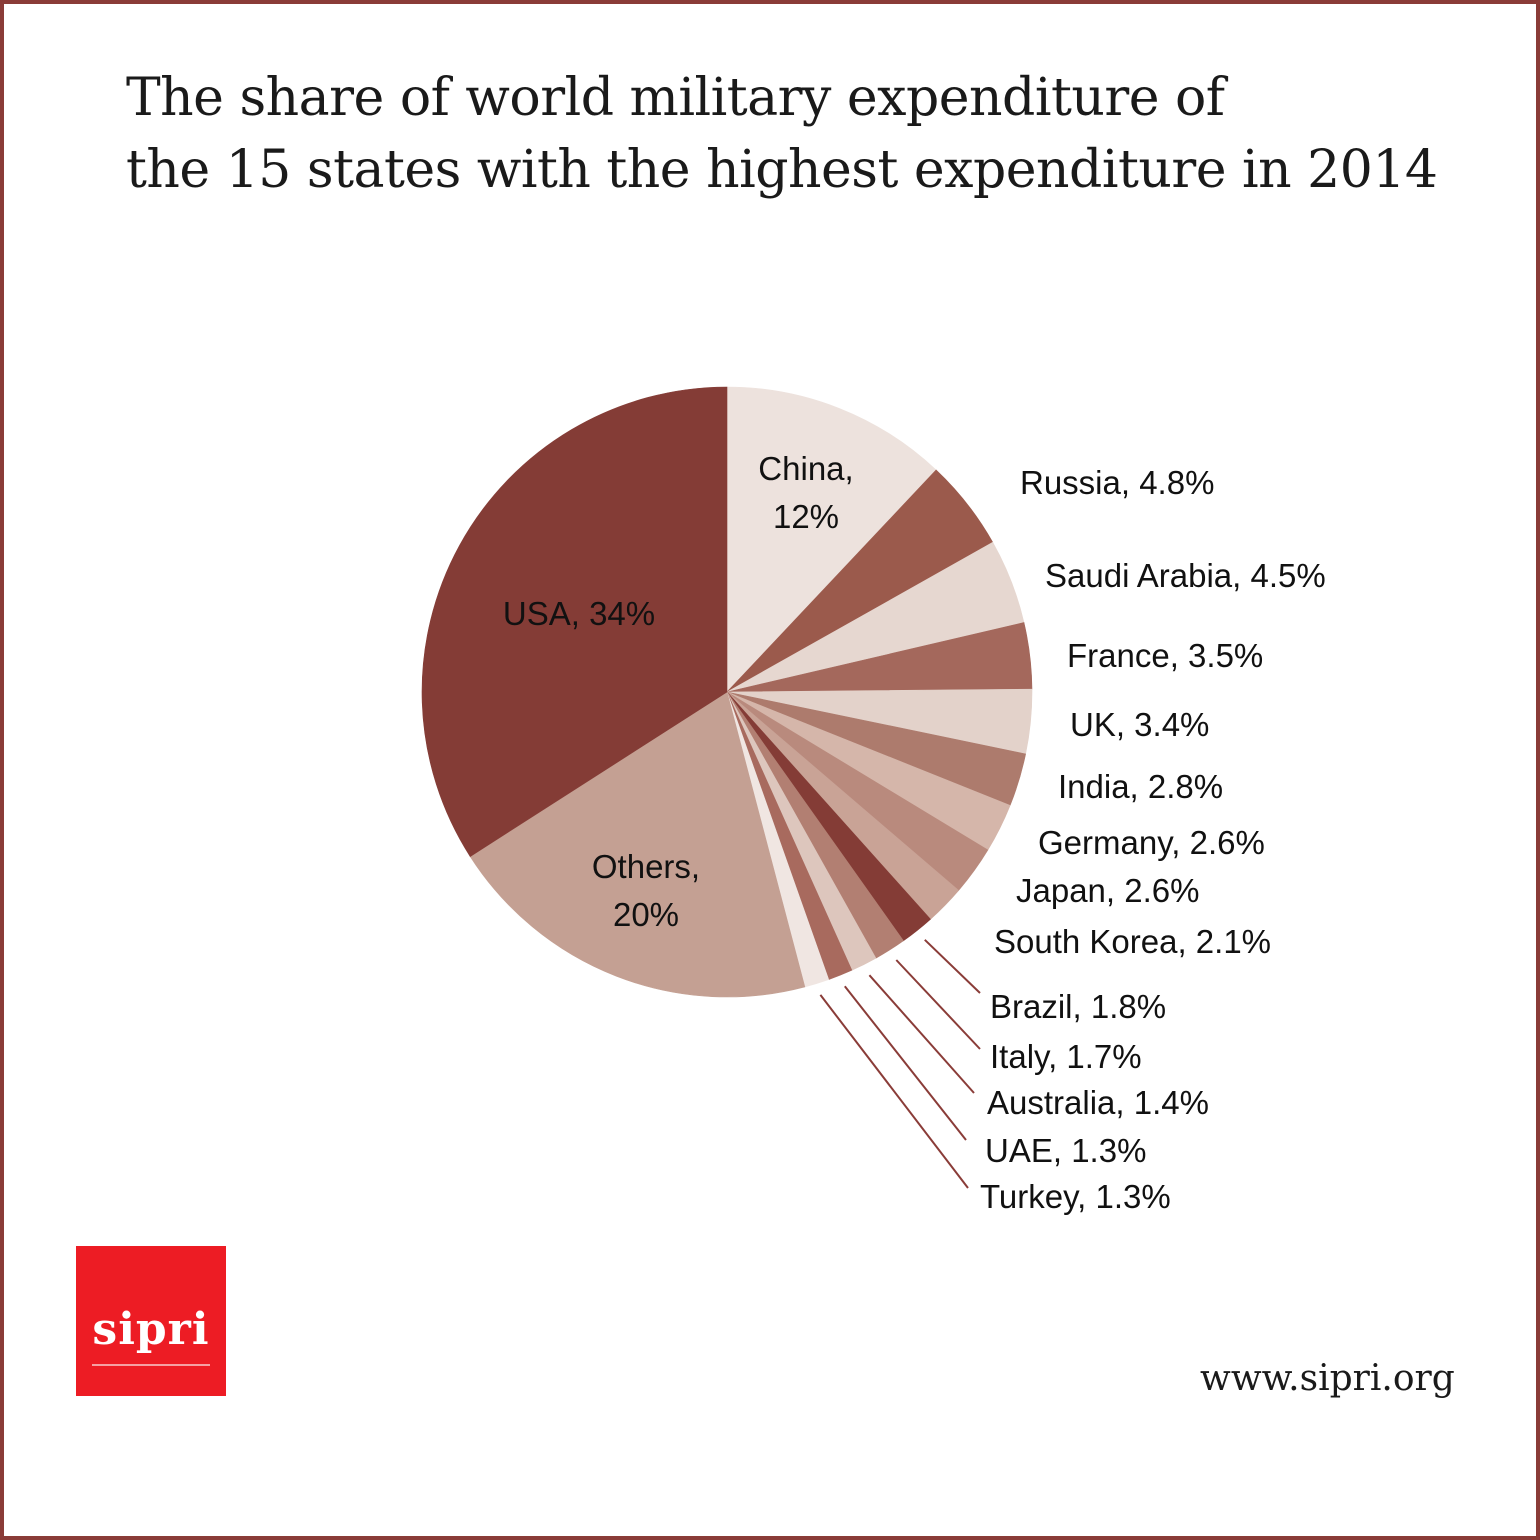 The width and height of the screenshot is (1540, 1540). I want to click on slice-label-south-korea: South Korea, 2.1%, so click(1132, 941).